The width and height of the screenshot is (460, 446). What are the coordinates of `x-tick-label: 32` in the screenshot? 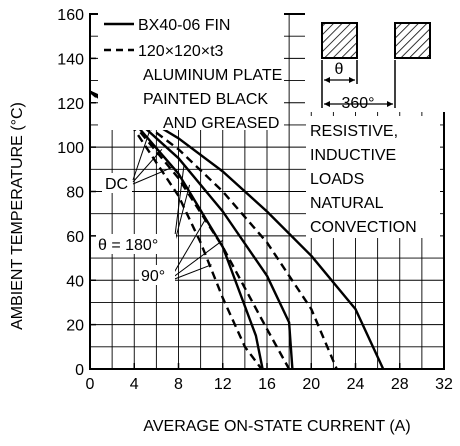 It's located at (444, 384).